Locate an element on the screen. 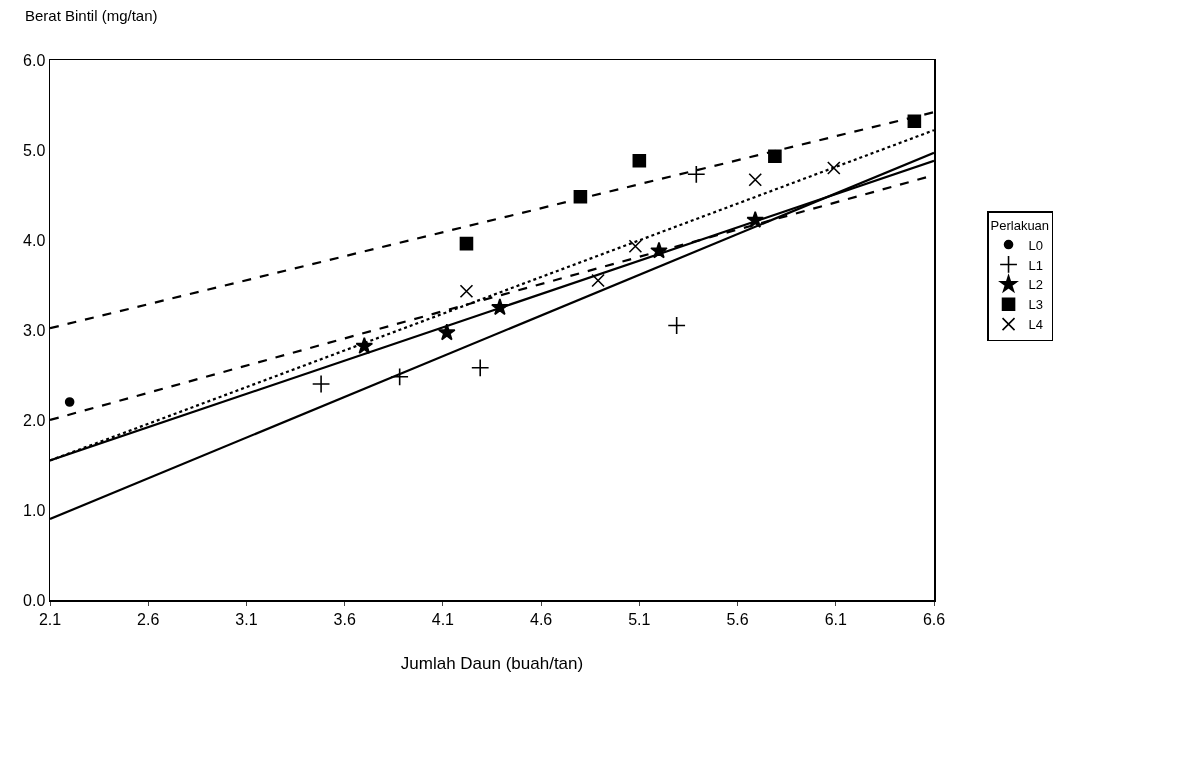  x-tick-label: 3.1 is located at coordinates (246, 619).